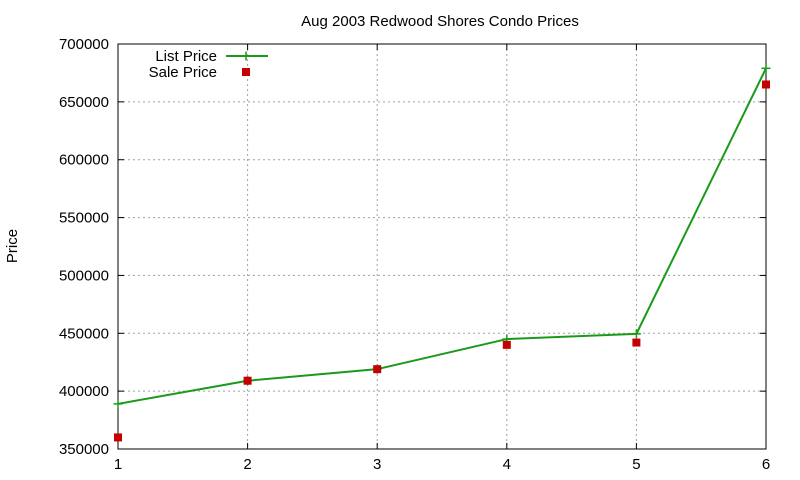 This screenshot has width=800, height=480. What do you see at coordinates (12, 246) in the screenshot?
I see `y-axis-label: Price` at bounding box center [12, 246].